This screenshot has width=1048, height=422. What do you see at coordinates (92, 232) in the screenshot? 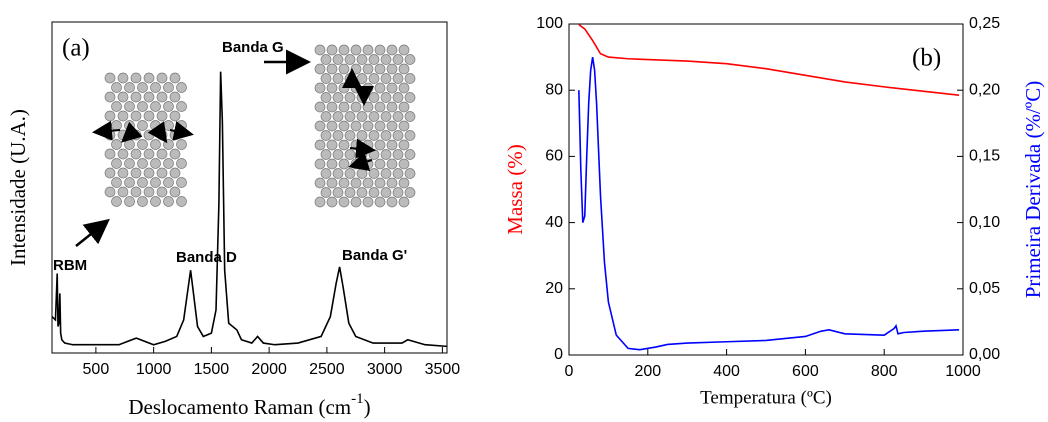
I see `arrow` at bounding box center [92, 232].